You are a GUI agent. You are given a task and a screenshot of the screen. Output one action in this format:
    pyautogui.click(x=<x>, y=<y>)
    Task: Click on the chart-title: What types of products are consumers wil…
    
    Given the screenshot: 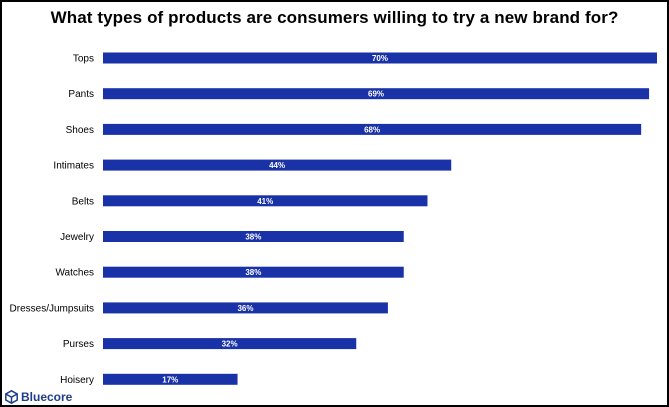 What is the action you would take?
    pyautogui.click(x=334, y=17)
    